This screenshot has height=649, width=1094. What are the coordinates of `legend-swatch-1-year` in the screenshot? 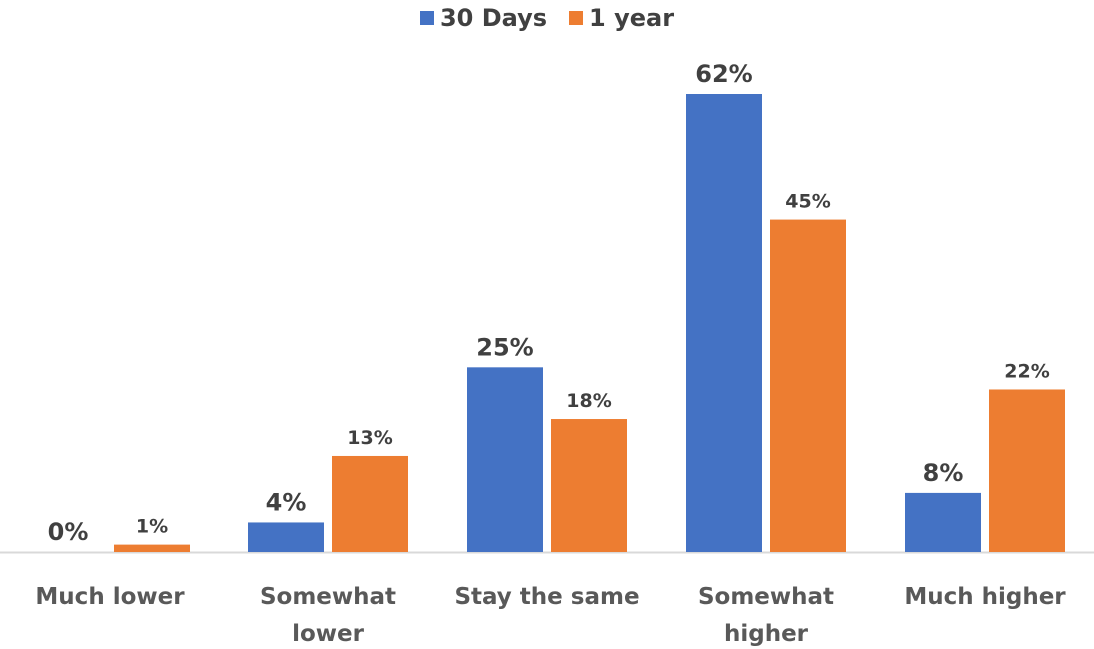 It's located at (576, 18).